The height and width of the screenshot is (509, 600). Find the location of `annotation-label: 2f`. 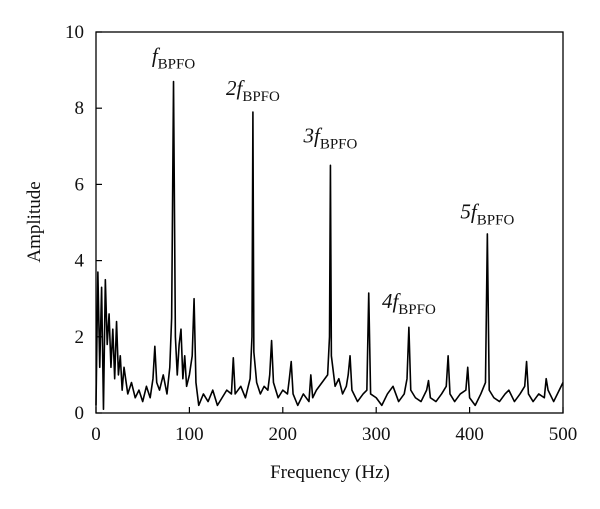

annotation-label: 2f is located at coordinates (236, 88).